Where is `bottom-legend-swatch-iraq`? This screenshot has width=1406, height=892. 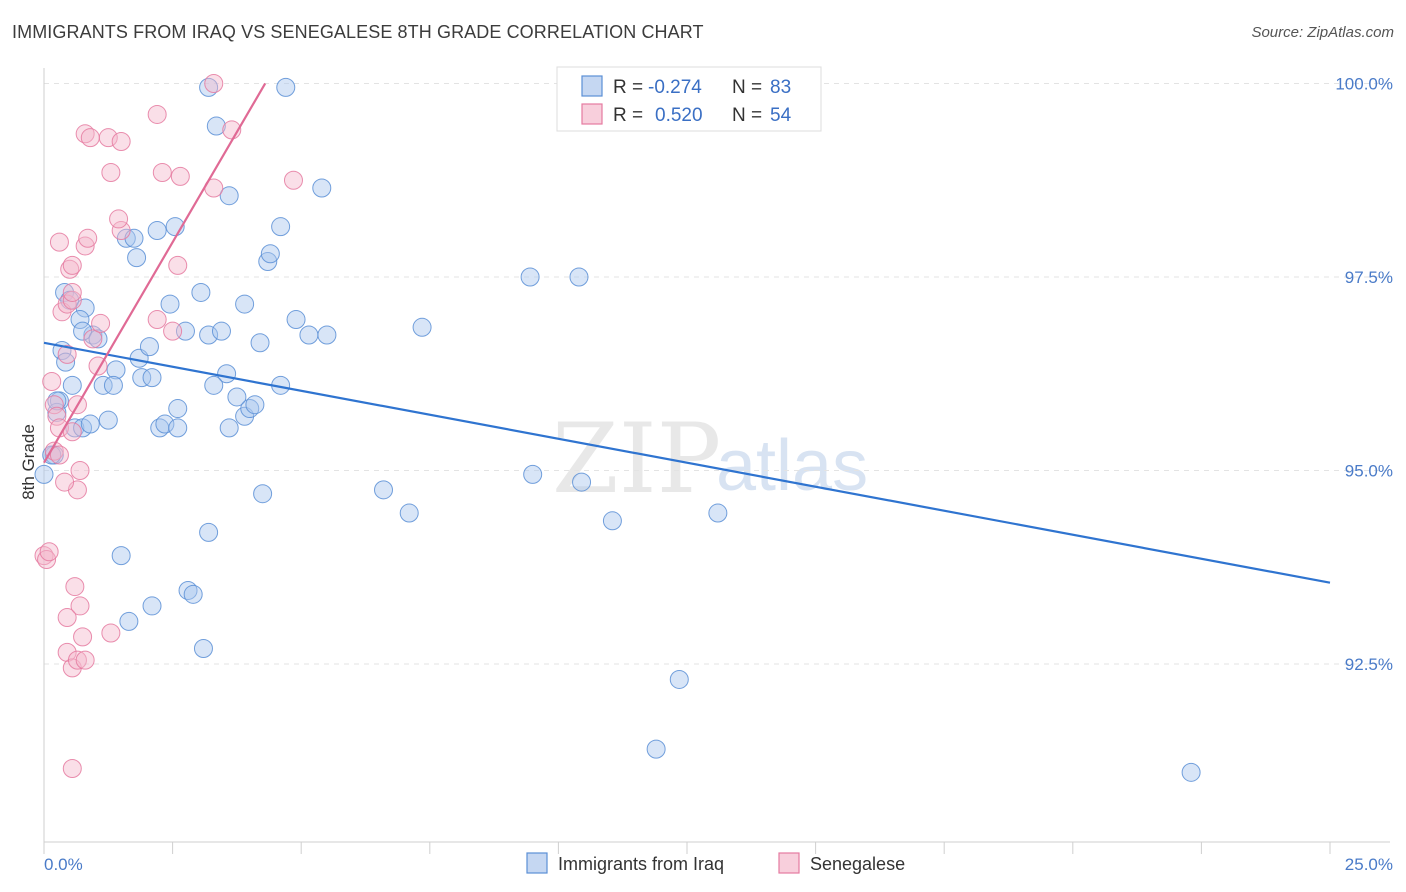
bottom-legend-swatch-iraq is located at coordinates (537, 863).